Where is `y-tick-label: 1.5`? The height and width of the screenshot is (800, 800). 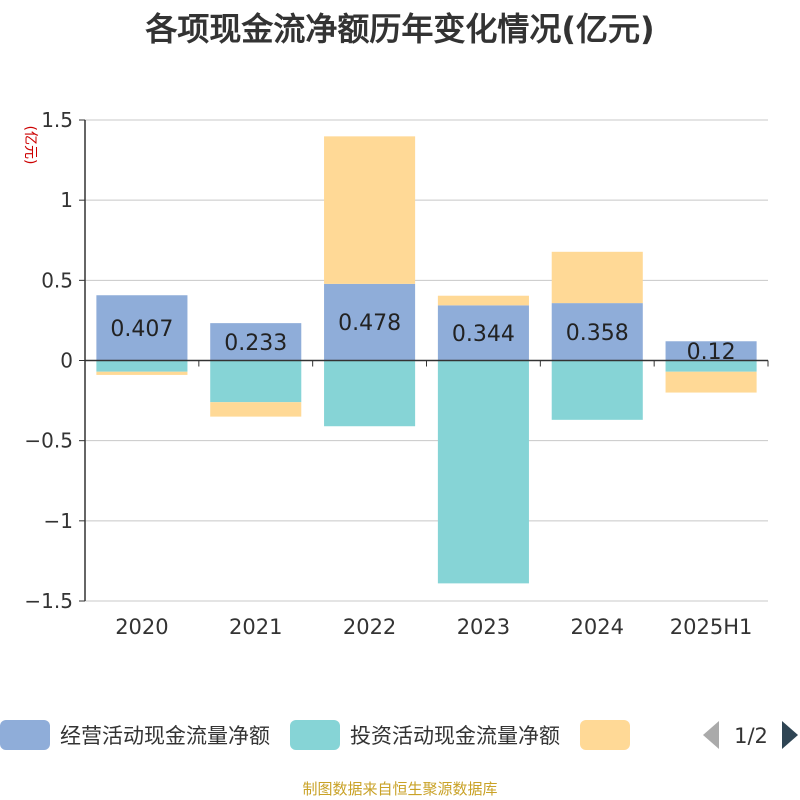 y-tick-label: 1.5 is located at coordinates (57, 120).